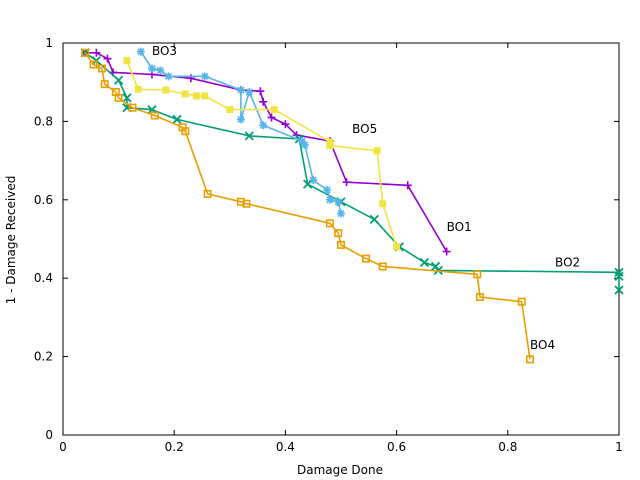 The image size is (640, 480). I want to click on y-tick-label: 0, so click(49, 435).